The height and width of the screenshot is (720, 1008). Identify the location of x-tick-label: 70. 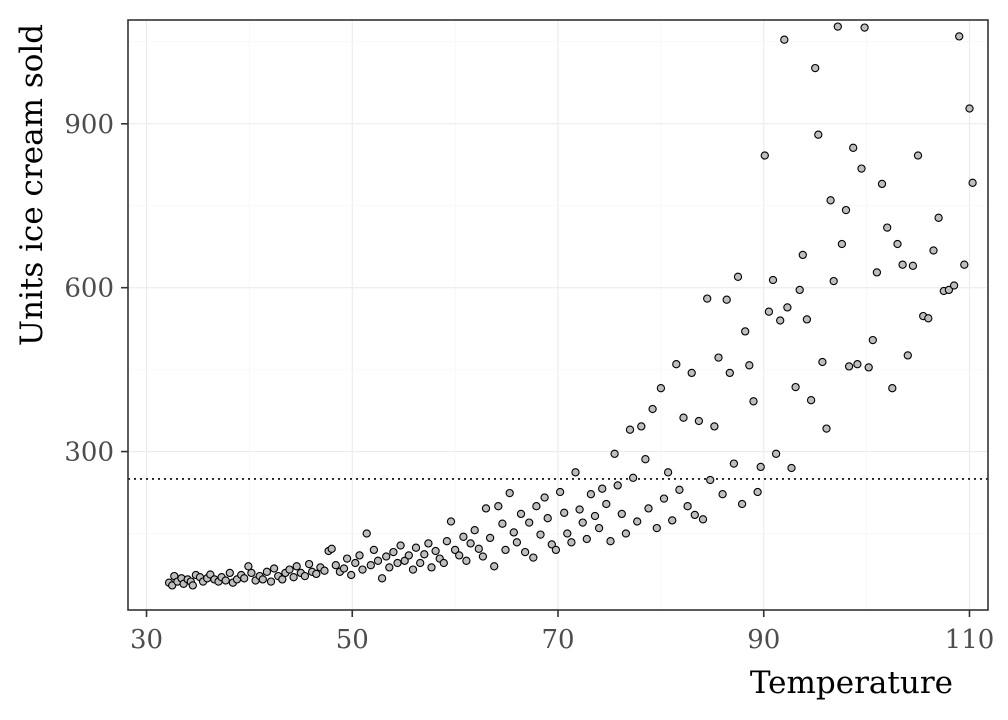
(557, 640).